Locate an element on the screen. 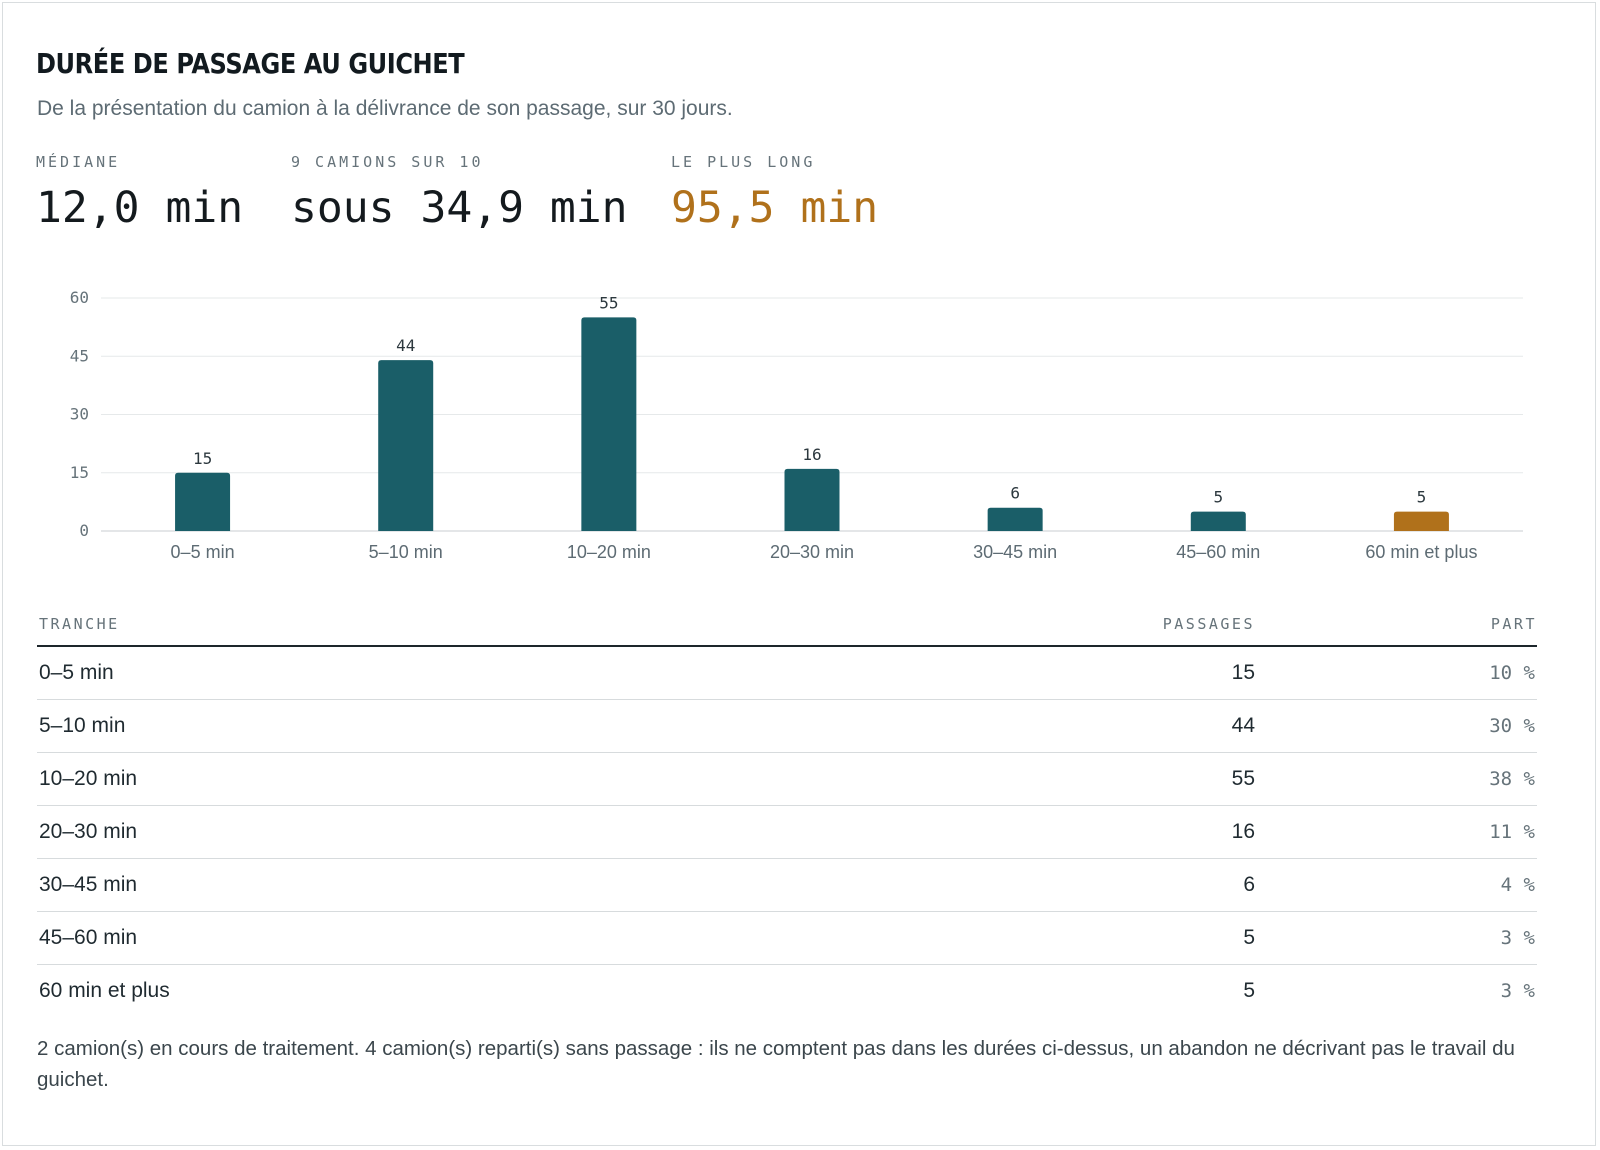 The width and height of the screenshot is (1600, 1150). bar-value-label: 16 is located at coordinates (811, 454).